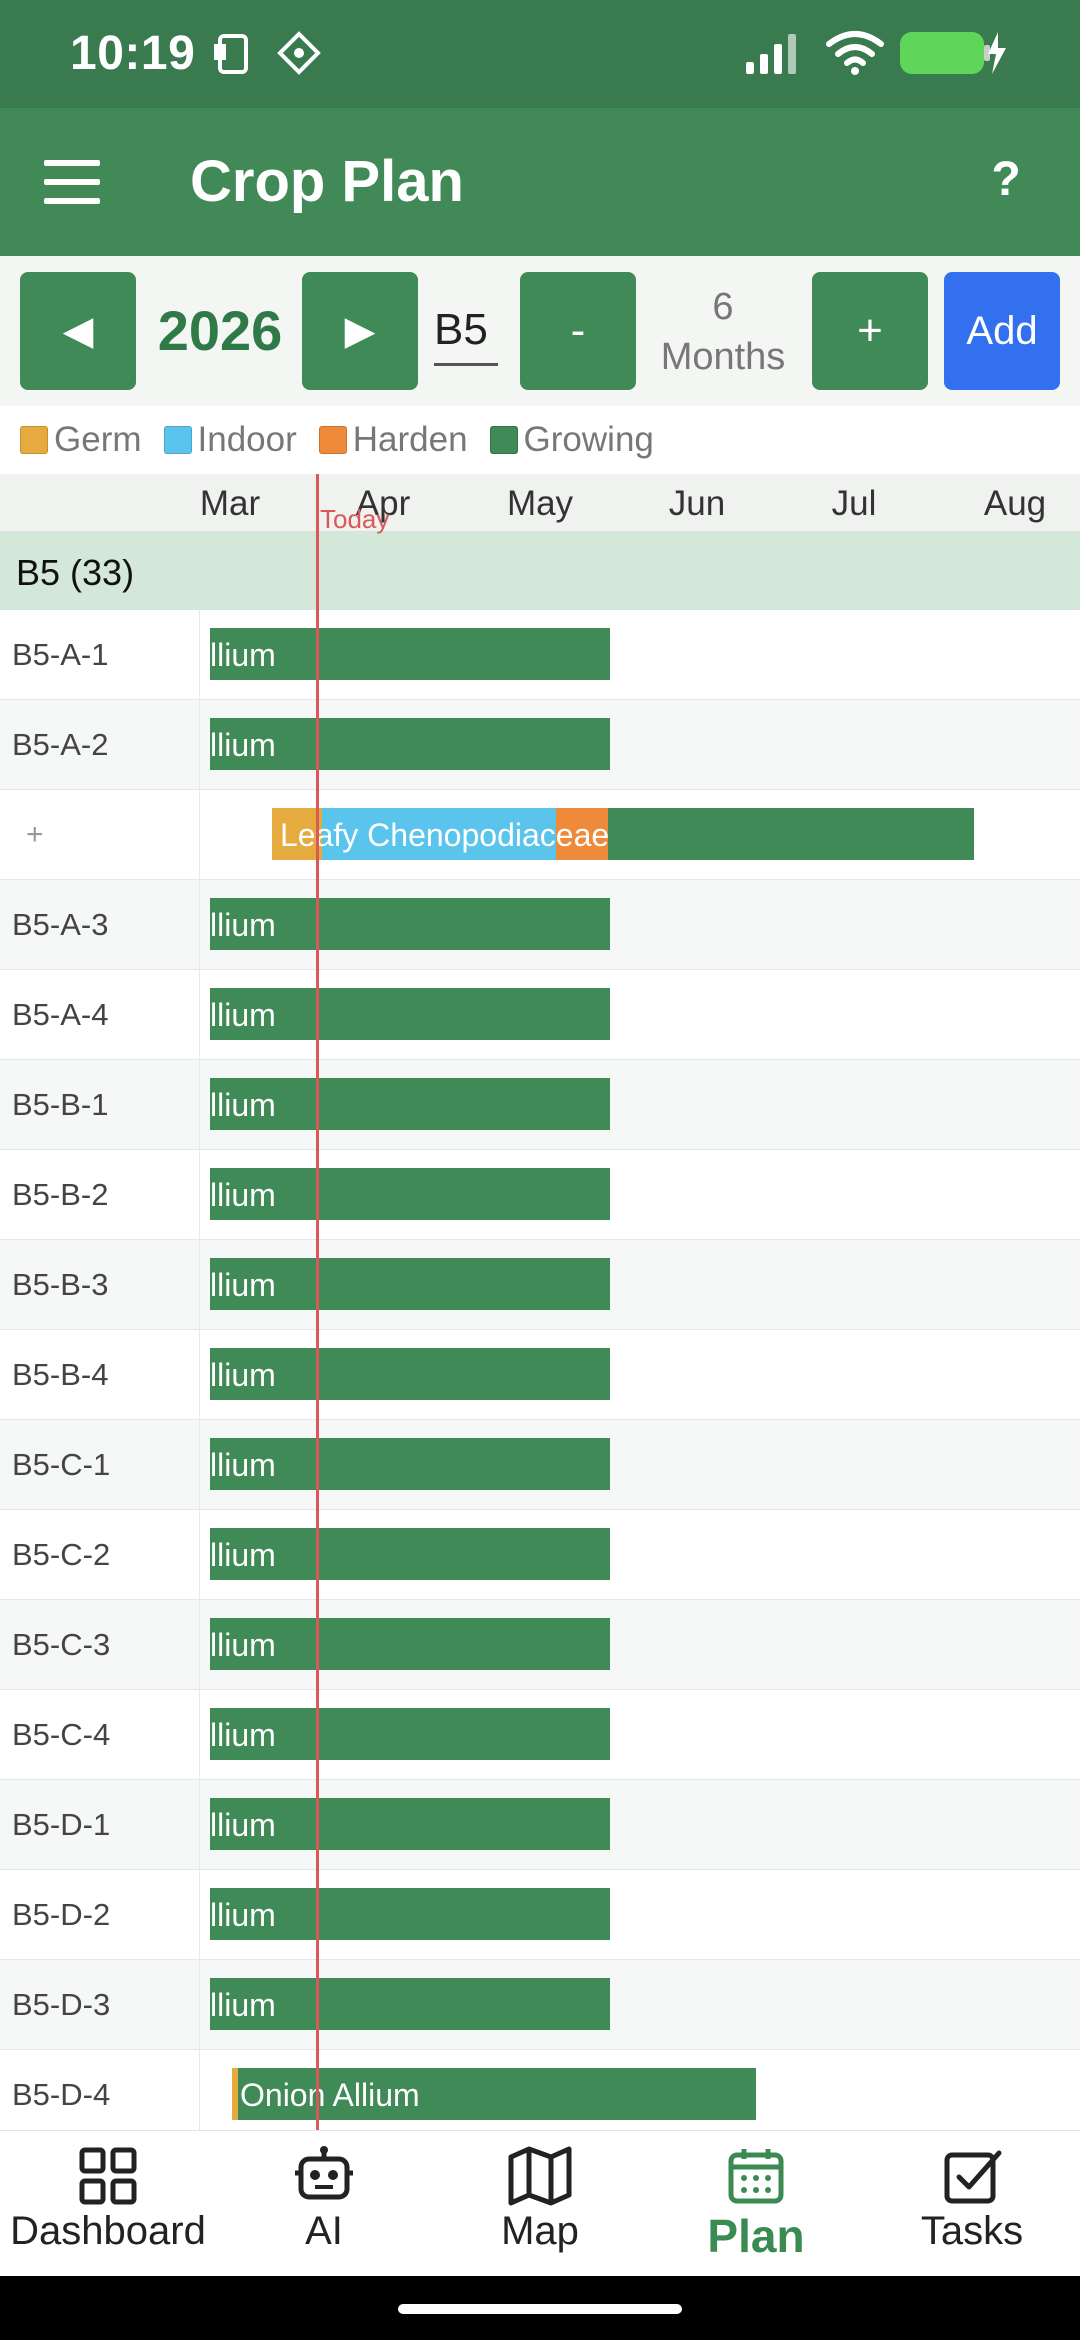 This screenshot has height=2340, width=1080. Describe the element at coordinates (324, 2173) in the screenshot. I see `robot-icon` at that location.